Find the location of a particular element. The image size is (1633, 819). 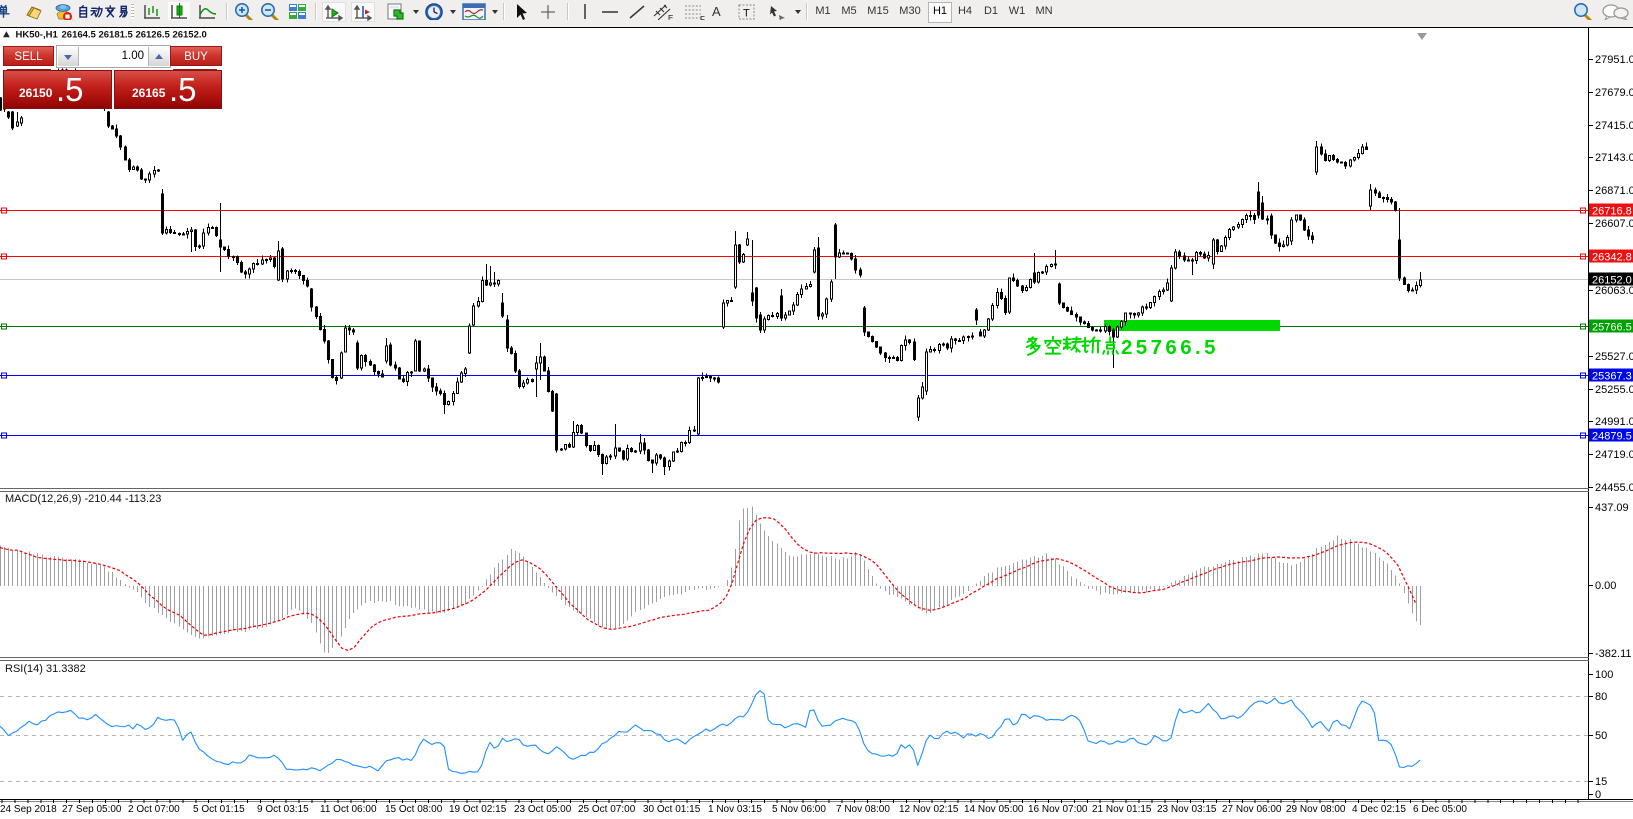

svg-text: 50 is located at coordinates (1601, 736).